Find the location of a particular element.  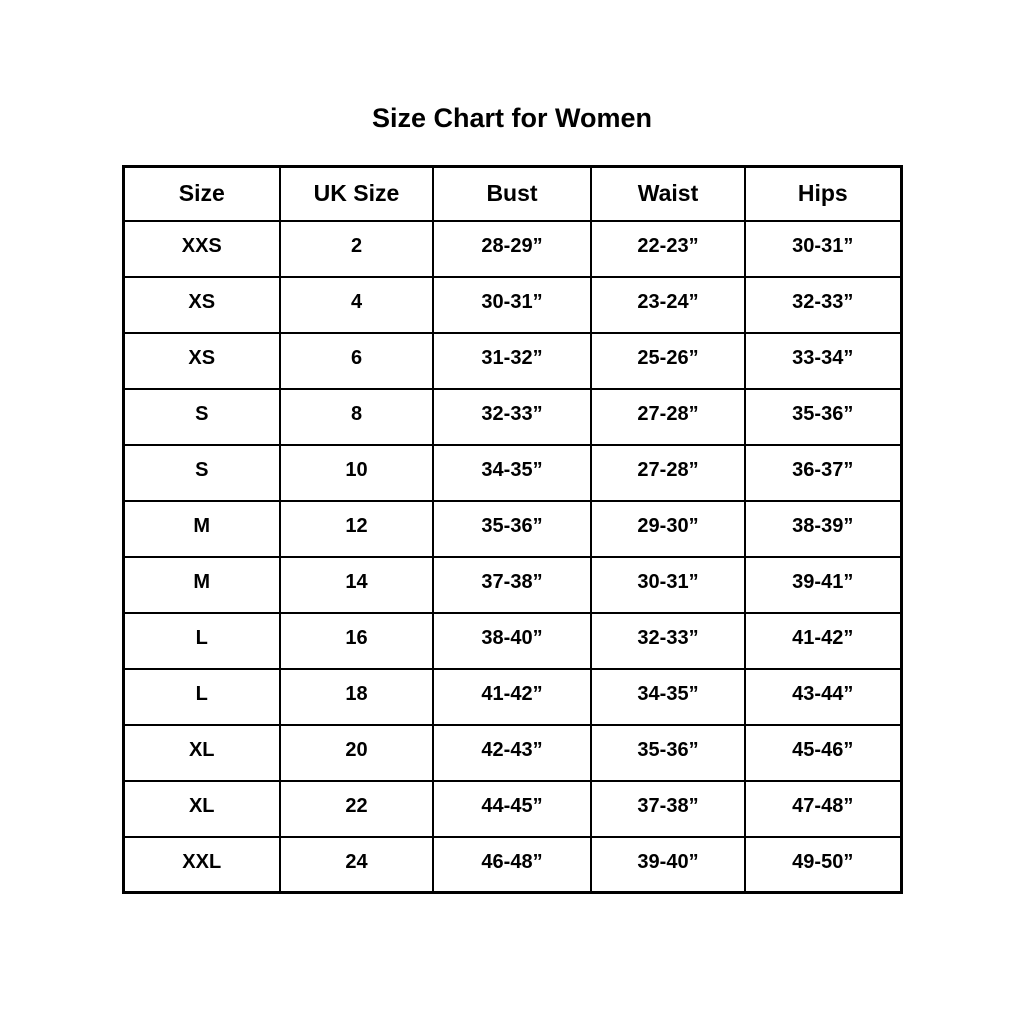

table-row: L 18 41-42” 34-35” 43-44” is located at coordinates (512, 696).